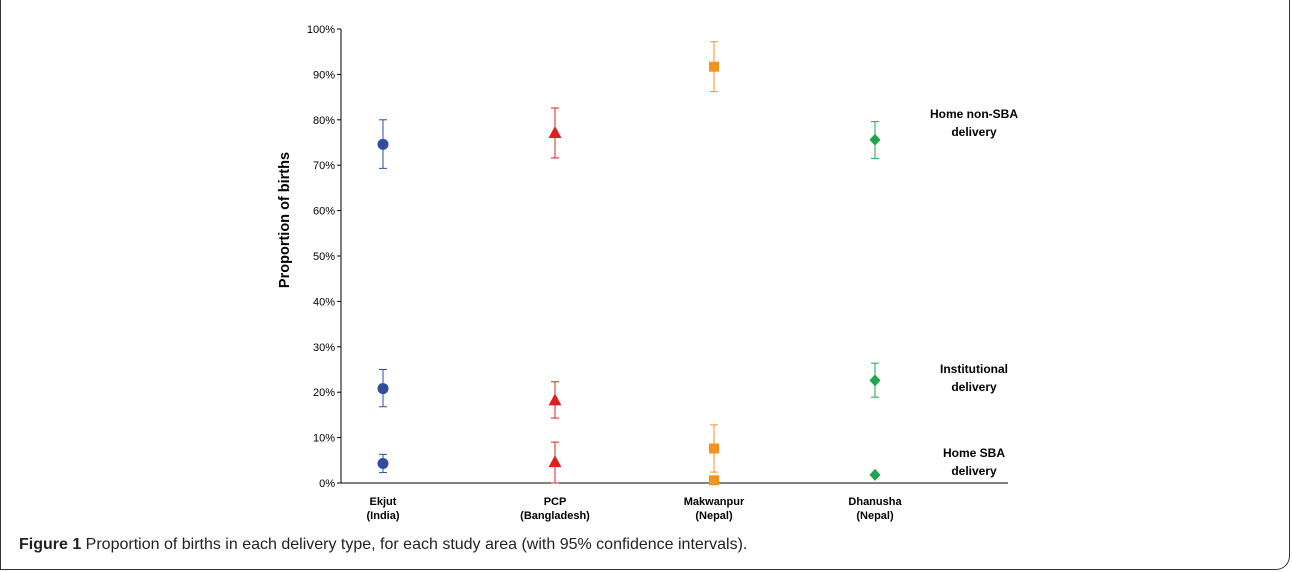  What do you see at coordinates (974, 453) in the screenshot?
I see `delivery-type-label: Home SBA` at bounding box center [974, 453].